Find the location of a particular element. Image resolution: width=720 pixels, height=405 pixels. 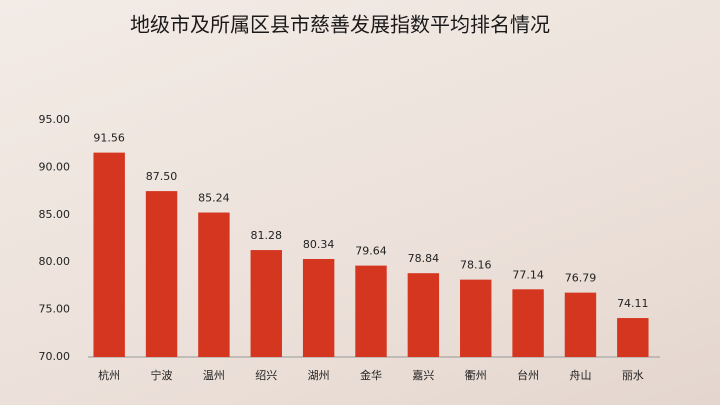

x-tick-label: 舟山 is located at coordinates (580, 375).